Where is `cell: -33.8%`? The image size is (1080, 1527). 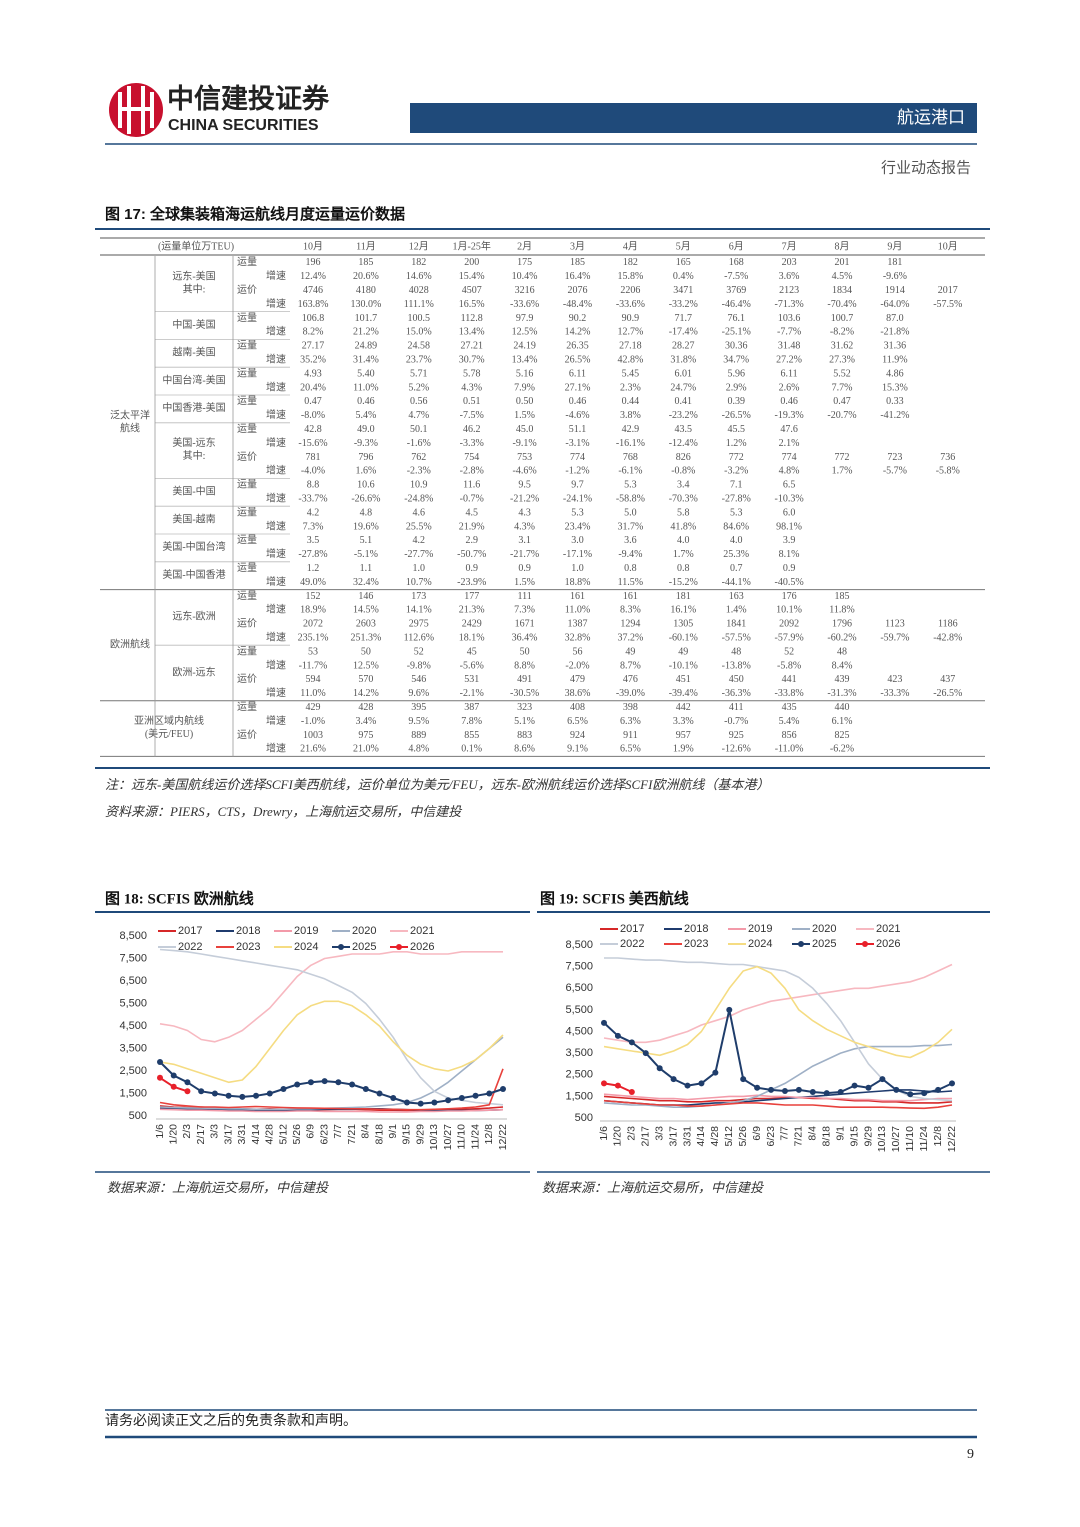 cell: -33.8% is located at coordinates (789, 693).